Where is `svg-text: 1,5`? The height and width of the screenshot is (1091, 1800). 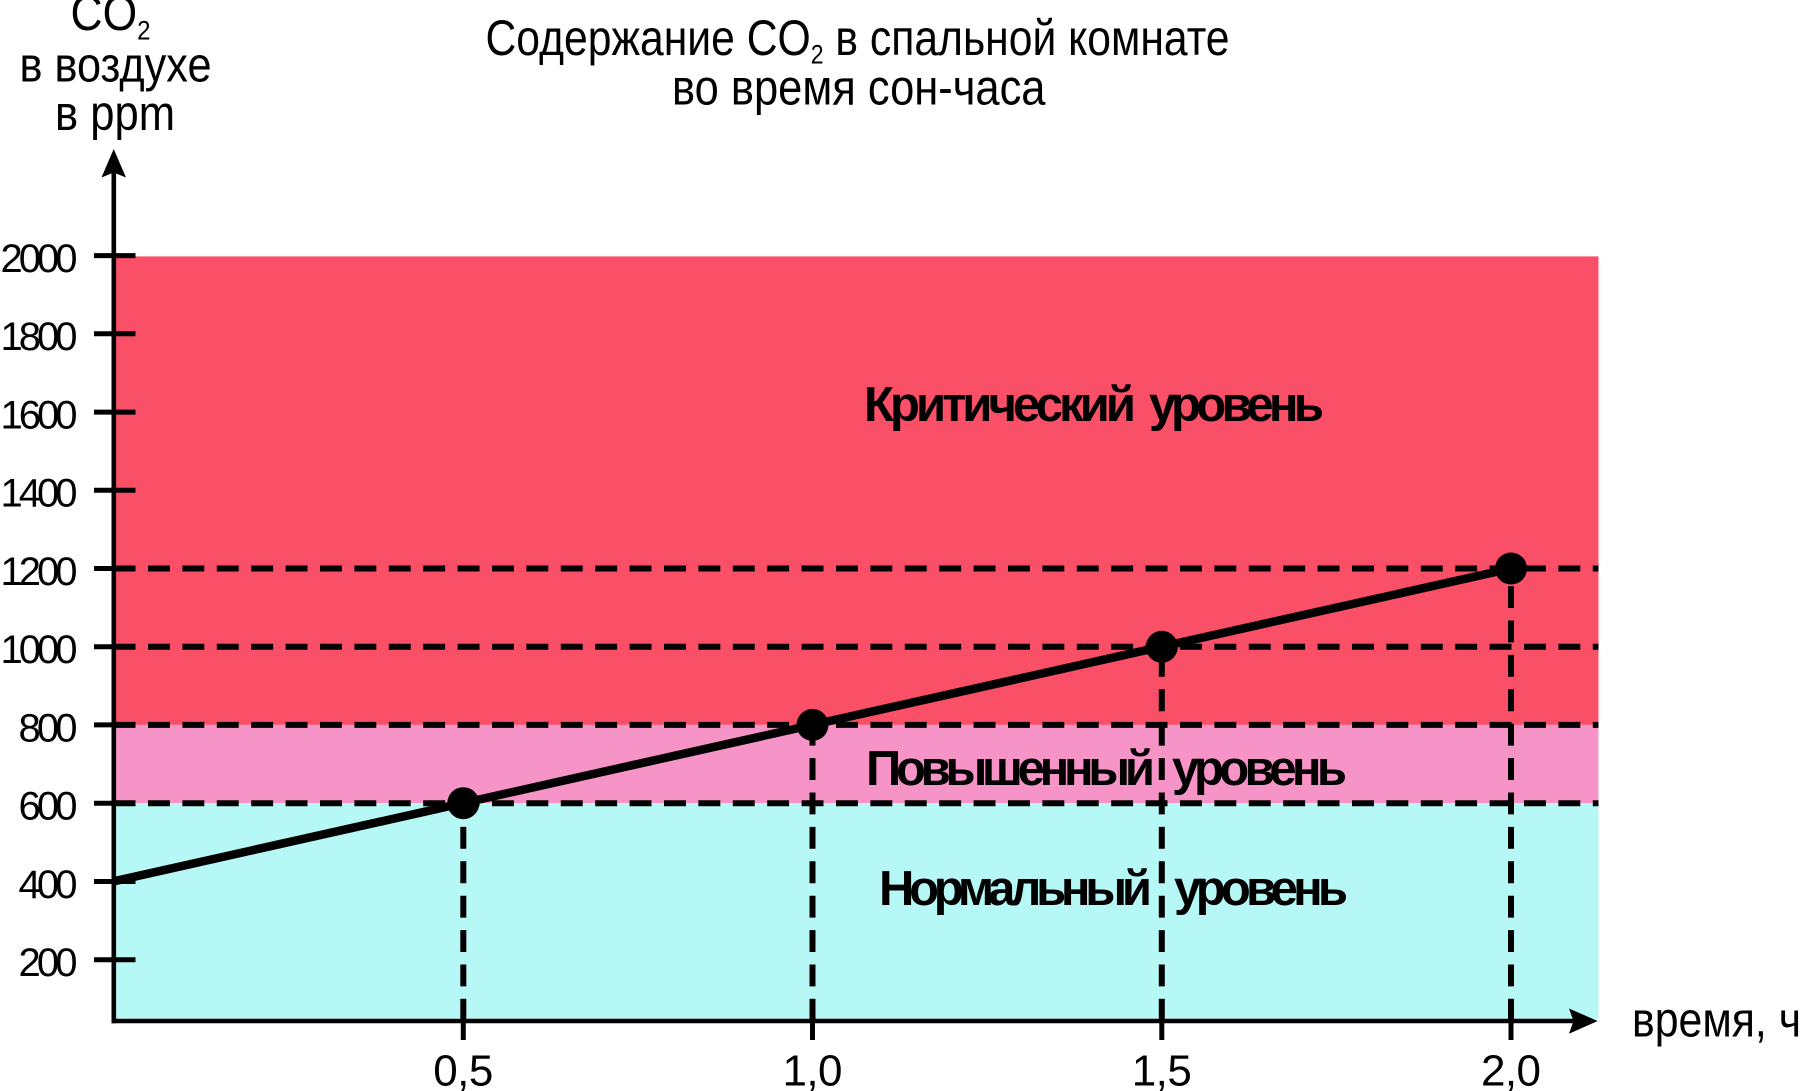 svg-text: 1,5 is located at coordinates (1162, 1069).